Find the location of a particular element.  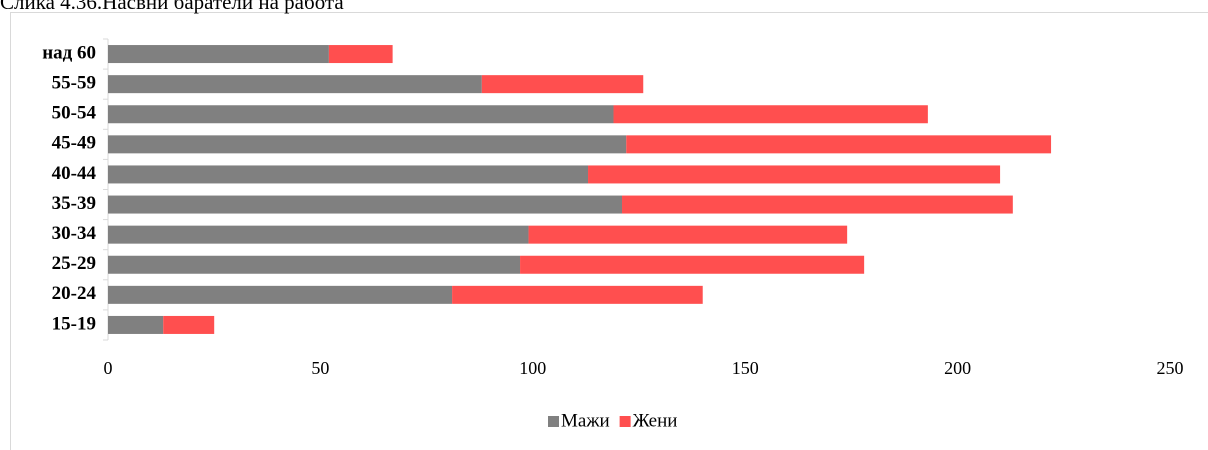

y-tick-label: 35-39 is located at coordinates (74, 203).